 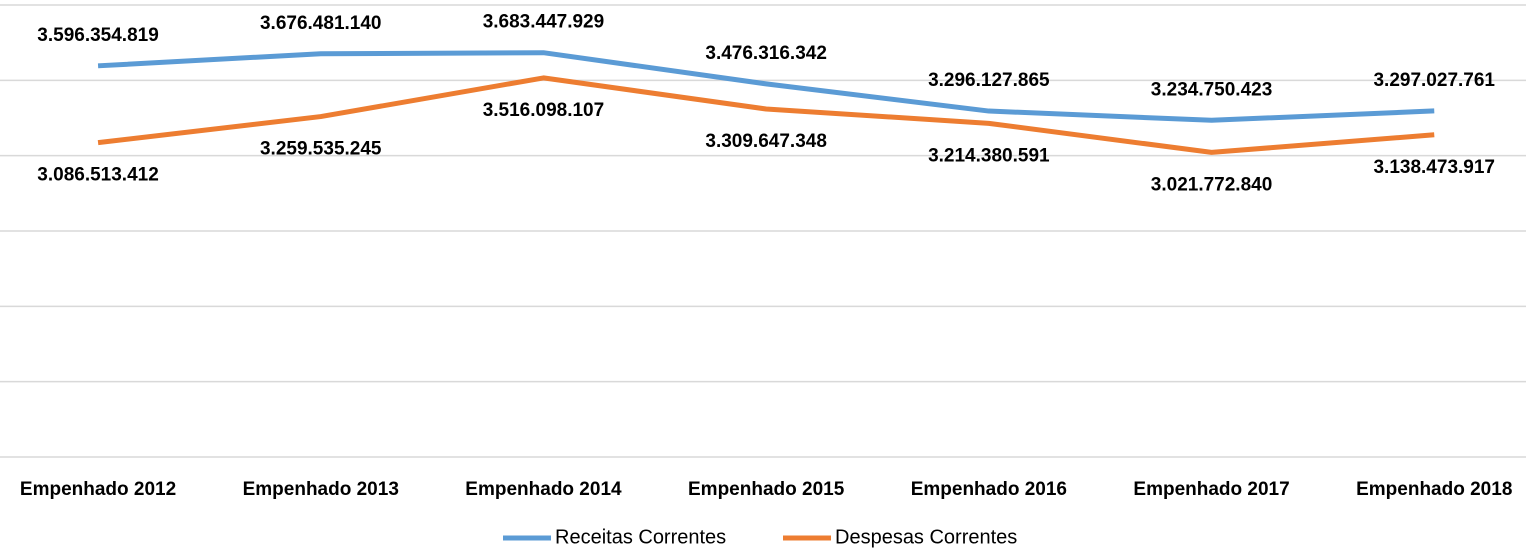 What do you see at coordinates (1434, 80) in the screenshot?
I see `data-label: 3.297.027.761` at bounding box center [1434, 80].